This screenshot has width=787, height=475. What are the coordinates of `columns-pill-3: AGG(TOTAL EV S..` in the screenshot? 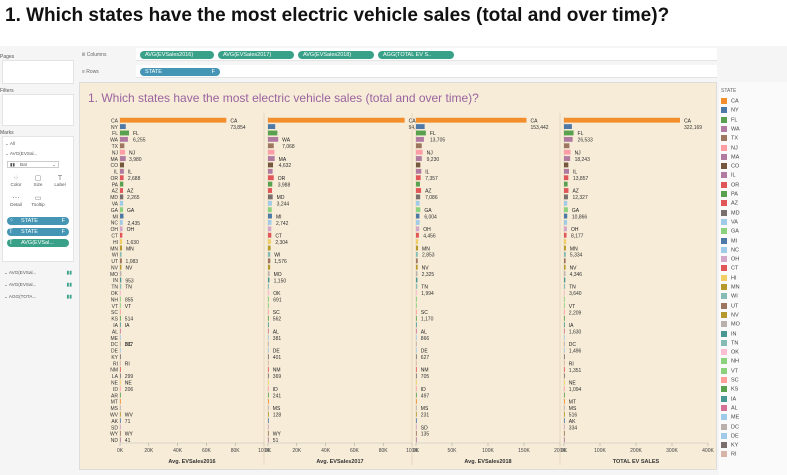 It's located at (416, 55).